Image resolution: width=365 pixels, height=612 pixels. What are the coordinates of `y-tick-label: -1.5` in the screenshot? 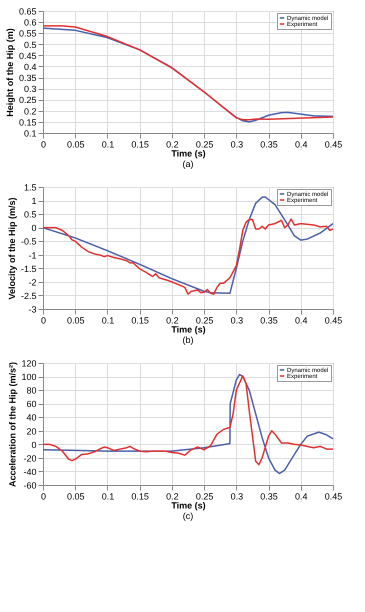 It's located at (28, 269).